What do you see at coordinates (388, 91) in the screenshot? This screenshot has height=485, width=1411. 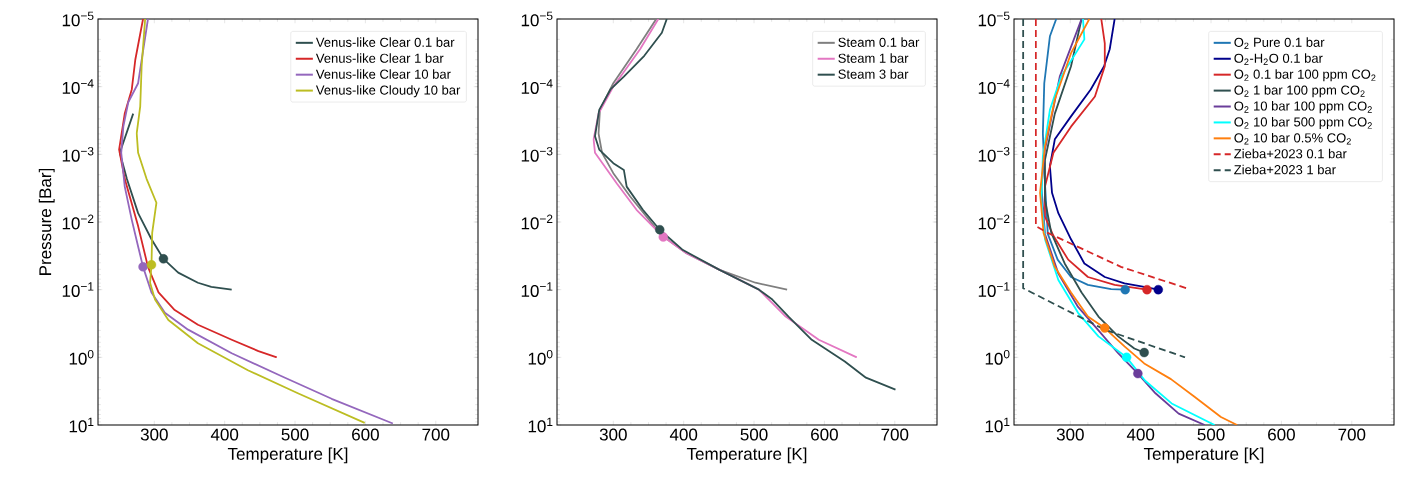 I see `legend-label: Venus-like Cloudy 10 bar` at bounding box center [388, 91].